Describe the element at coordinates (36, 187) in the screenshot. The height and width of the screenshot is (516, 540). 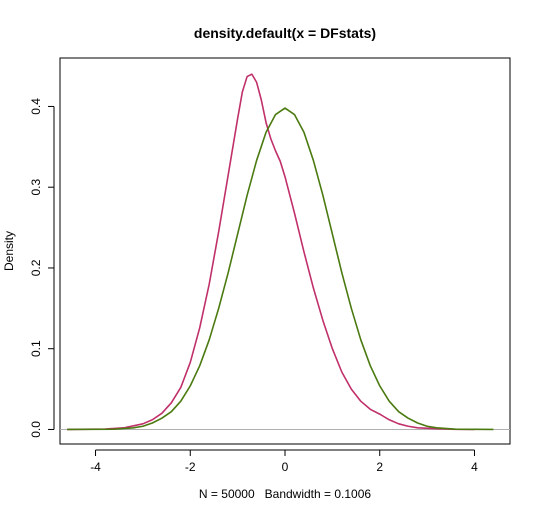
I see `y-tick-label: 0.3` at that location.